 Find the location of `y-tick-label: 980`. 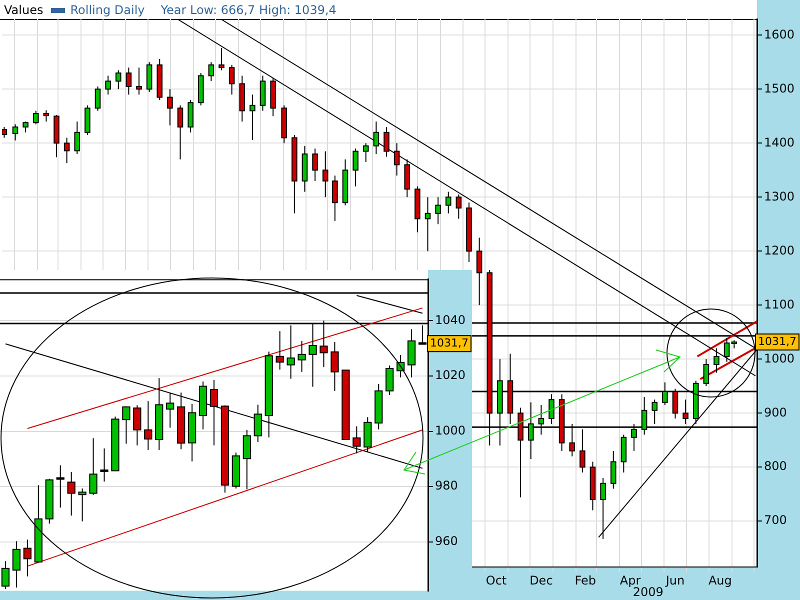

y-tick-label: 980 is located at coordinates (446, 485).